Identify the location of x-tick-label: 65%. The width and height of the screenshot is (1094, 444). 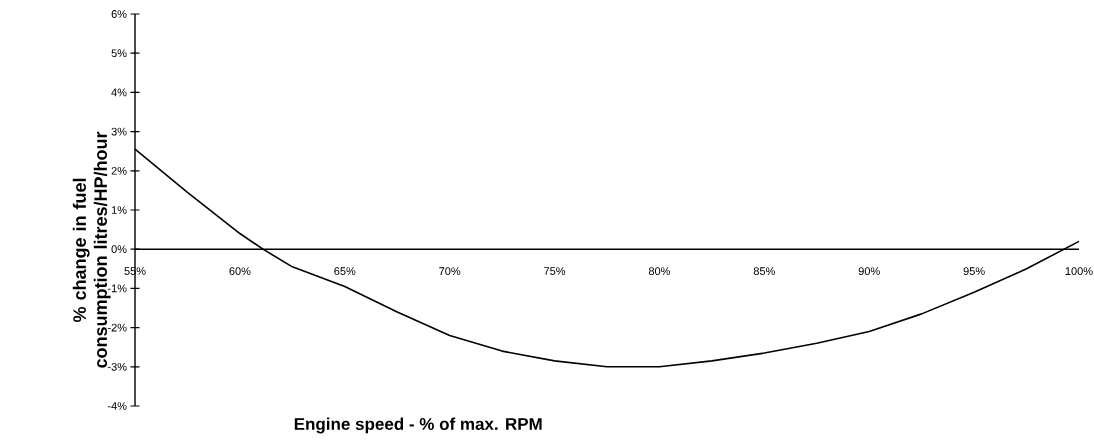
(345, 271).